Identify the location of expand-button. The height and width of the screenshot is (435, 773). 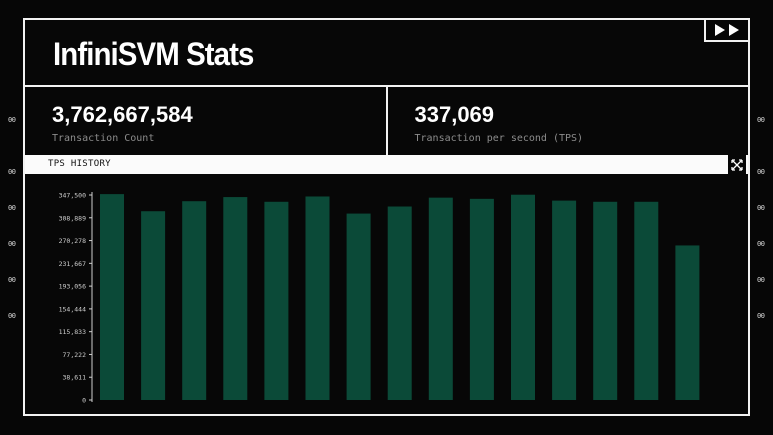
(737, 164).